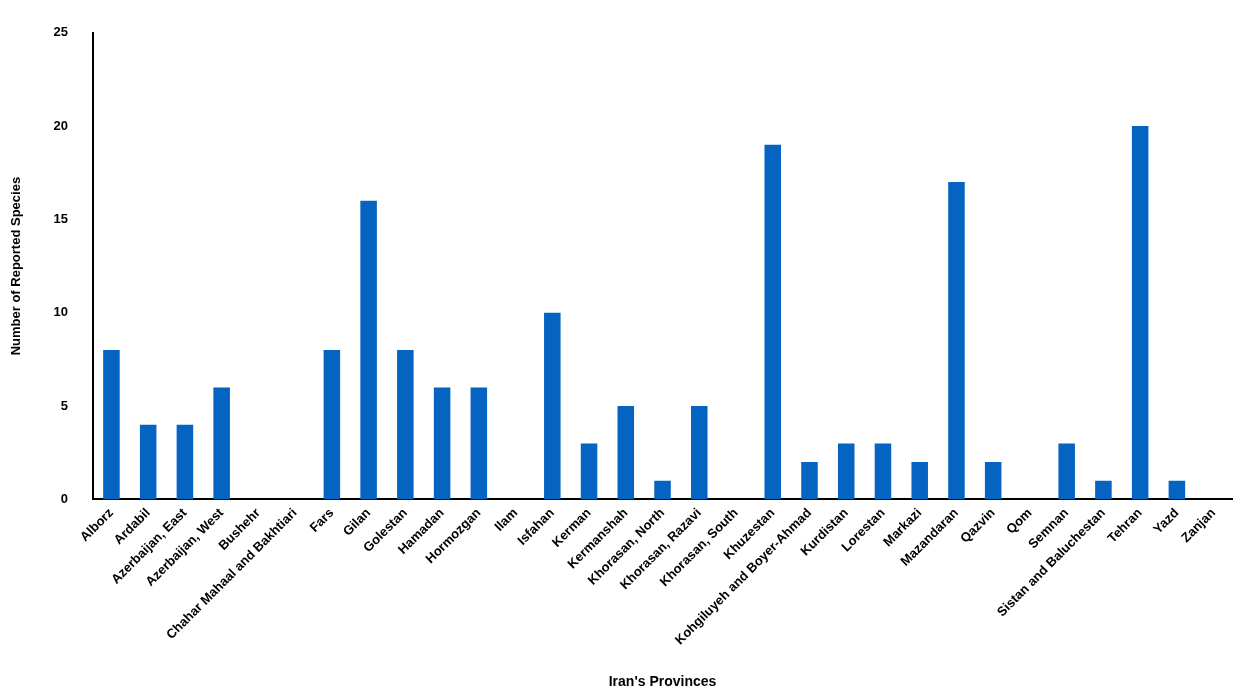 This screenshot has width=1242, height=700. Describe the element at coordinates (61, 125) in the screenshot. I see `y-tick-label: 20` at that location.